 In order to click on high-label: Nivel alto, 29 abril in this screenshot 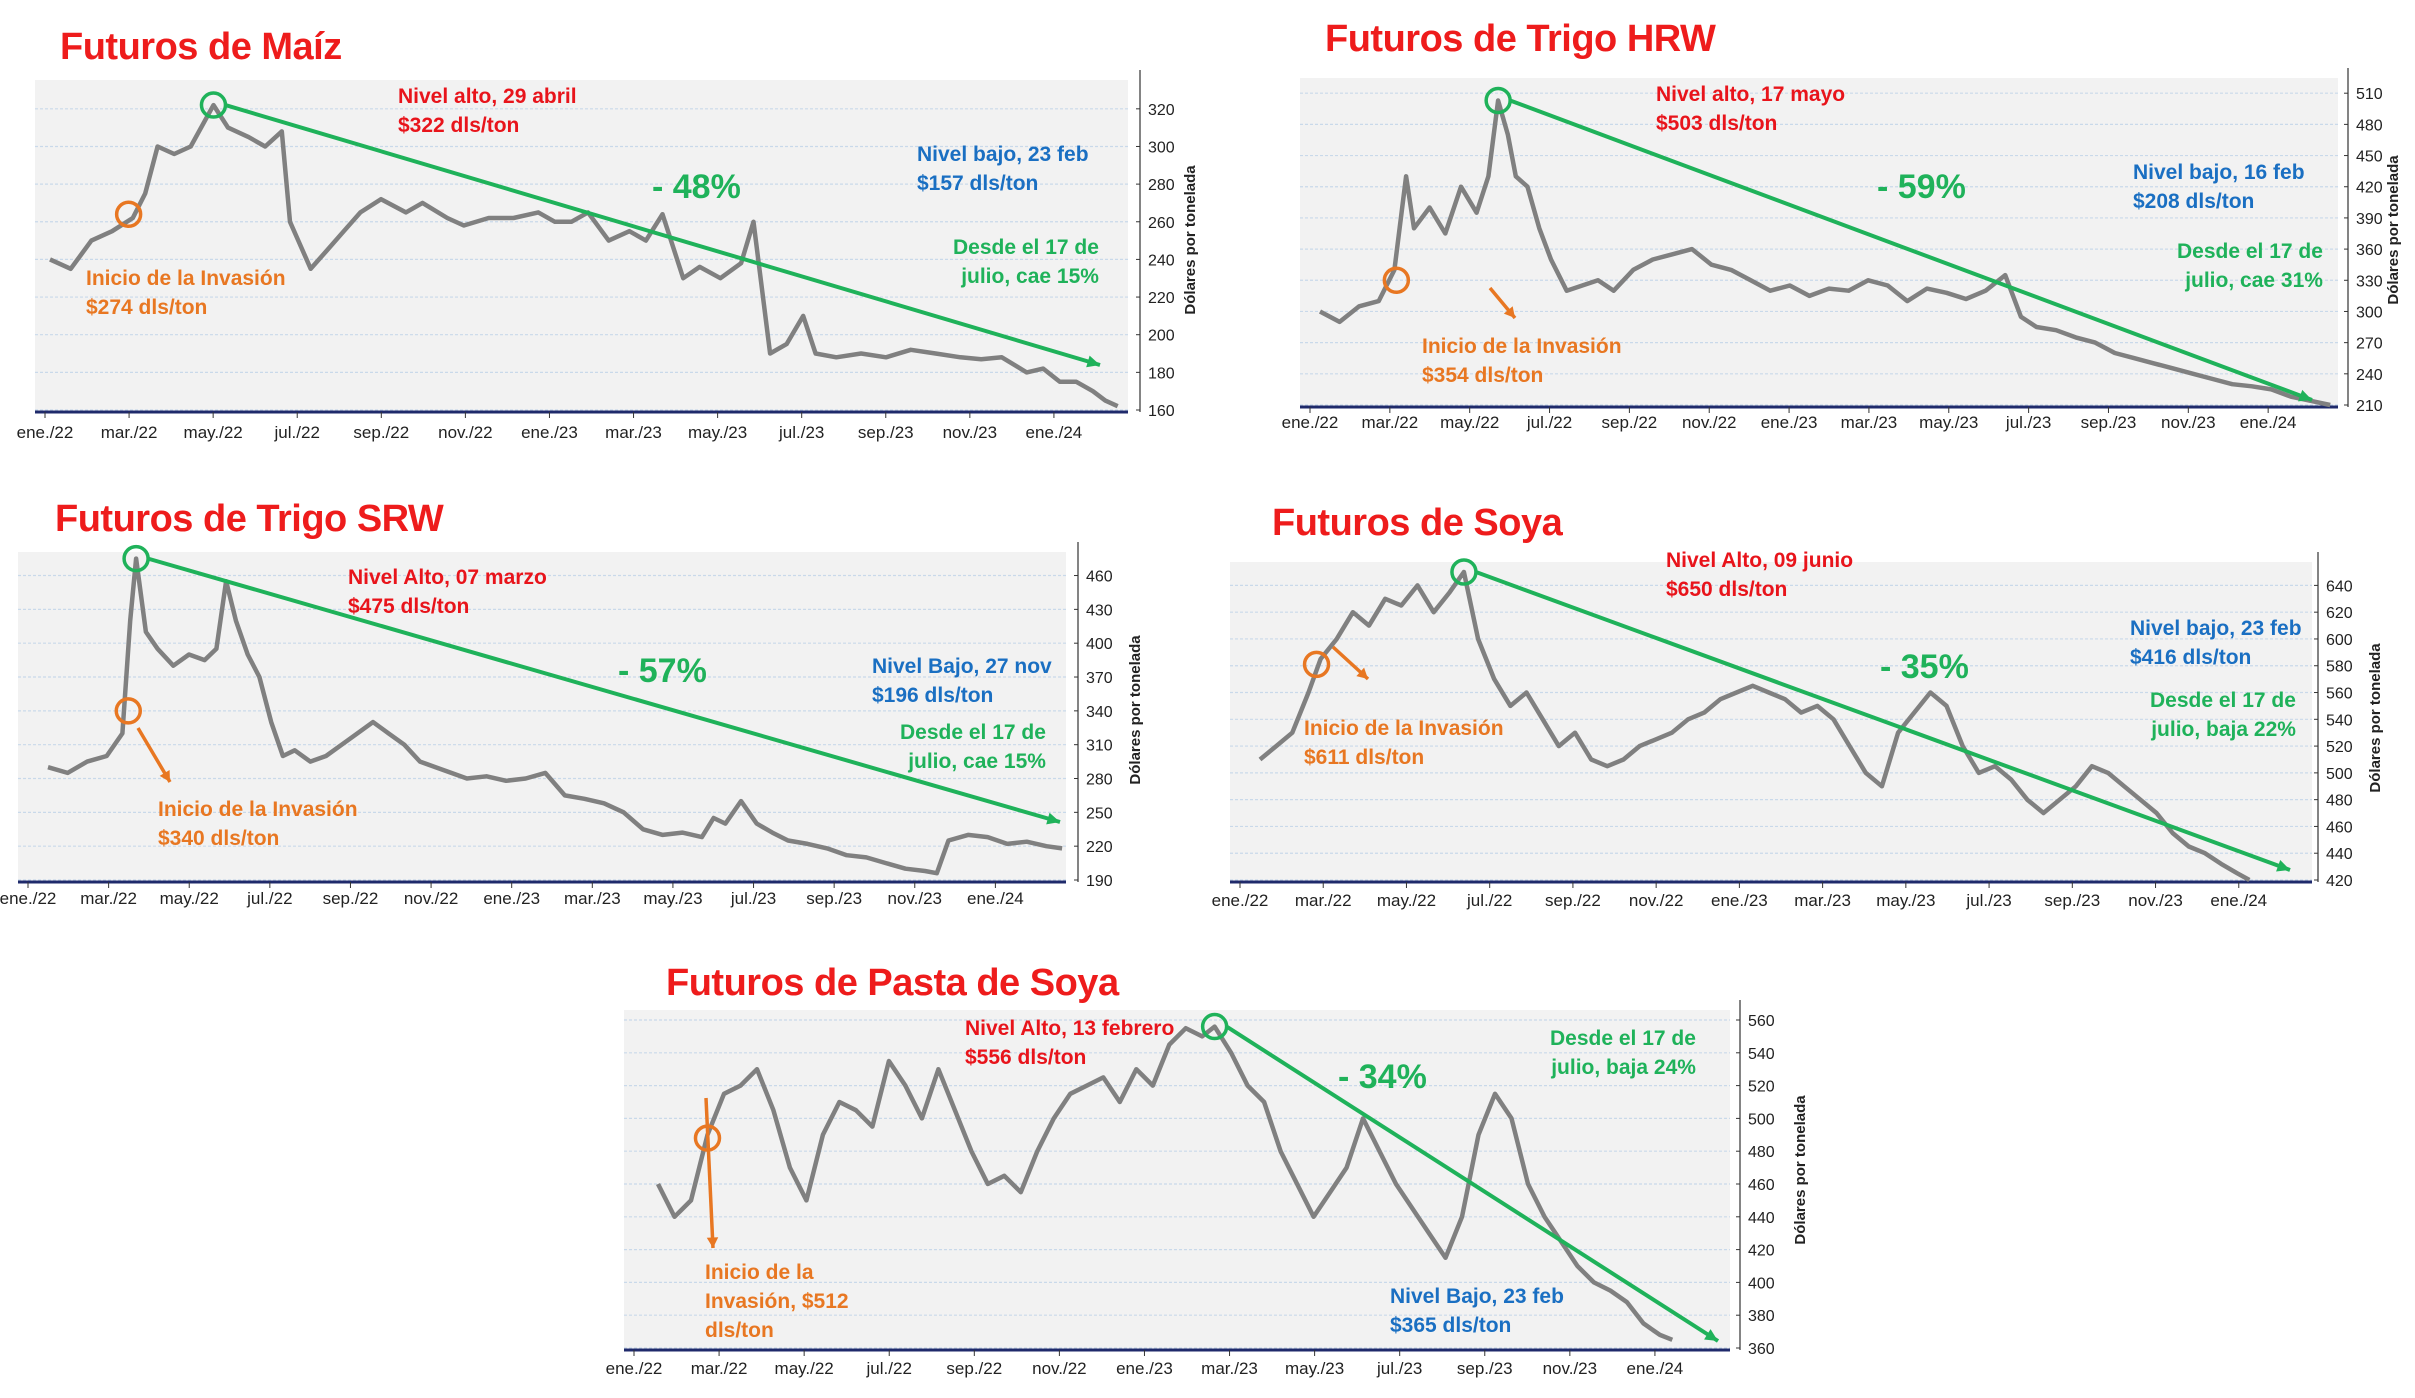, I will do `click(487, 96)`.